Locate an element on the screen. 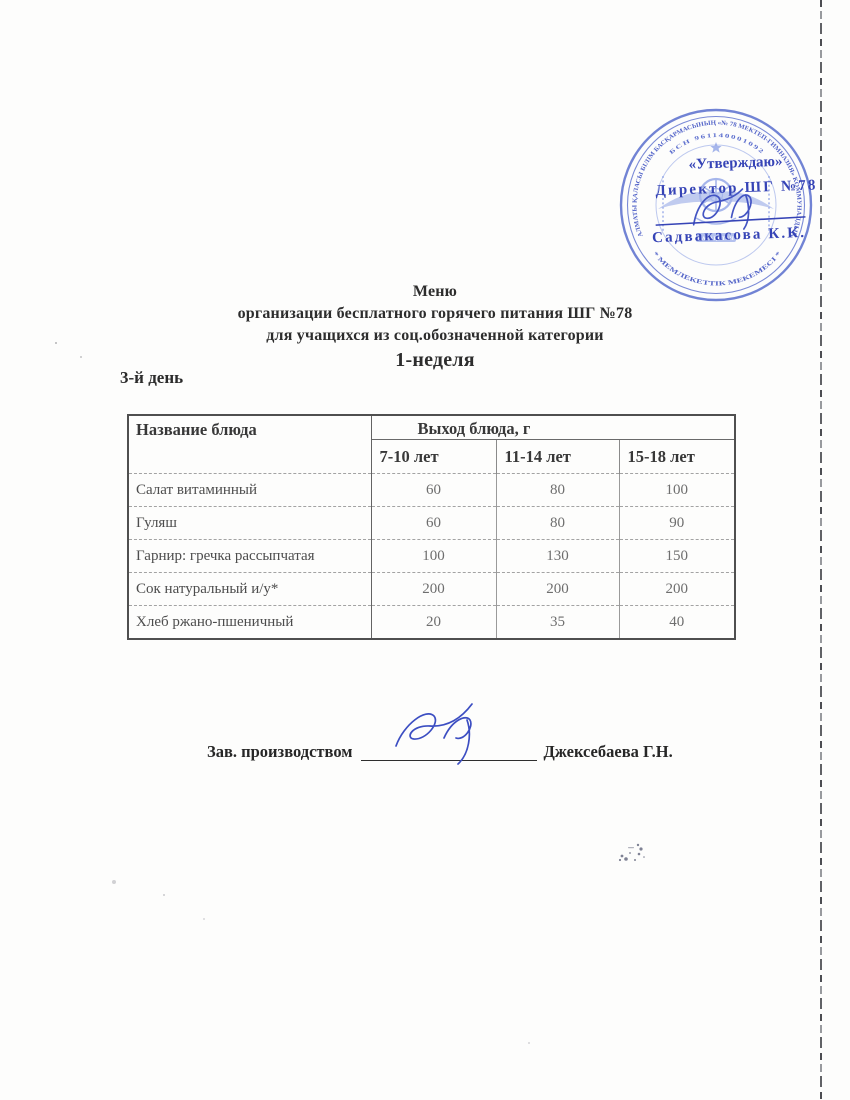 Image resolution: width=850 pixels, height=1100 pixels. stamp-outer-ring is located at coordinates (716, 205).